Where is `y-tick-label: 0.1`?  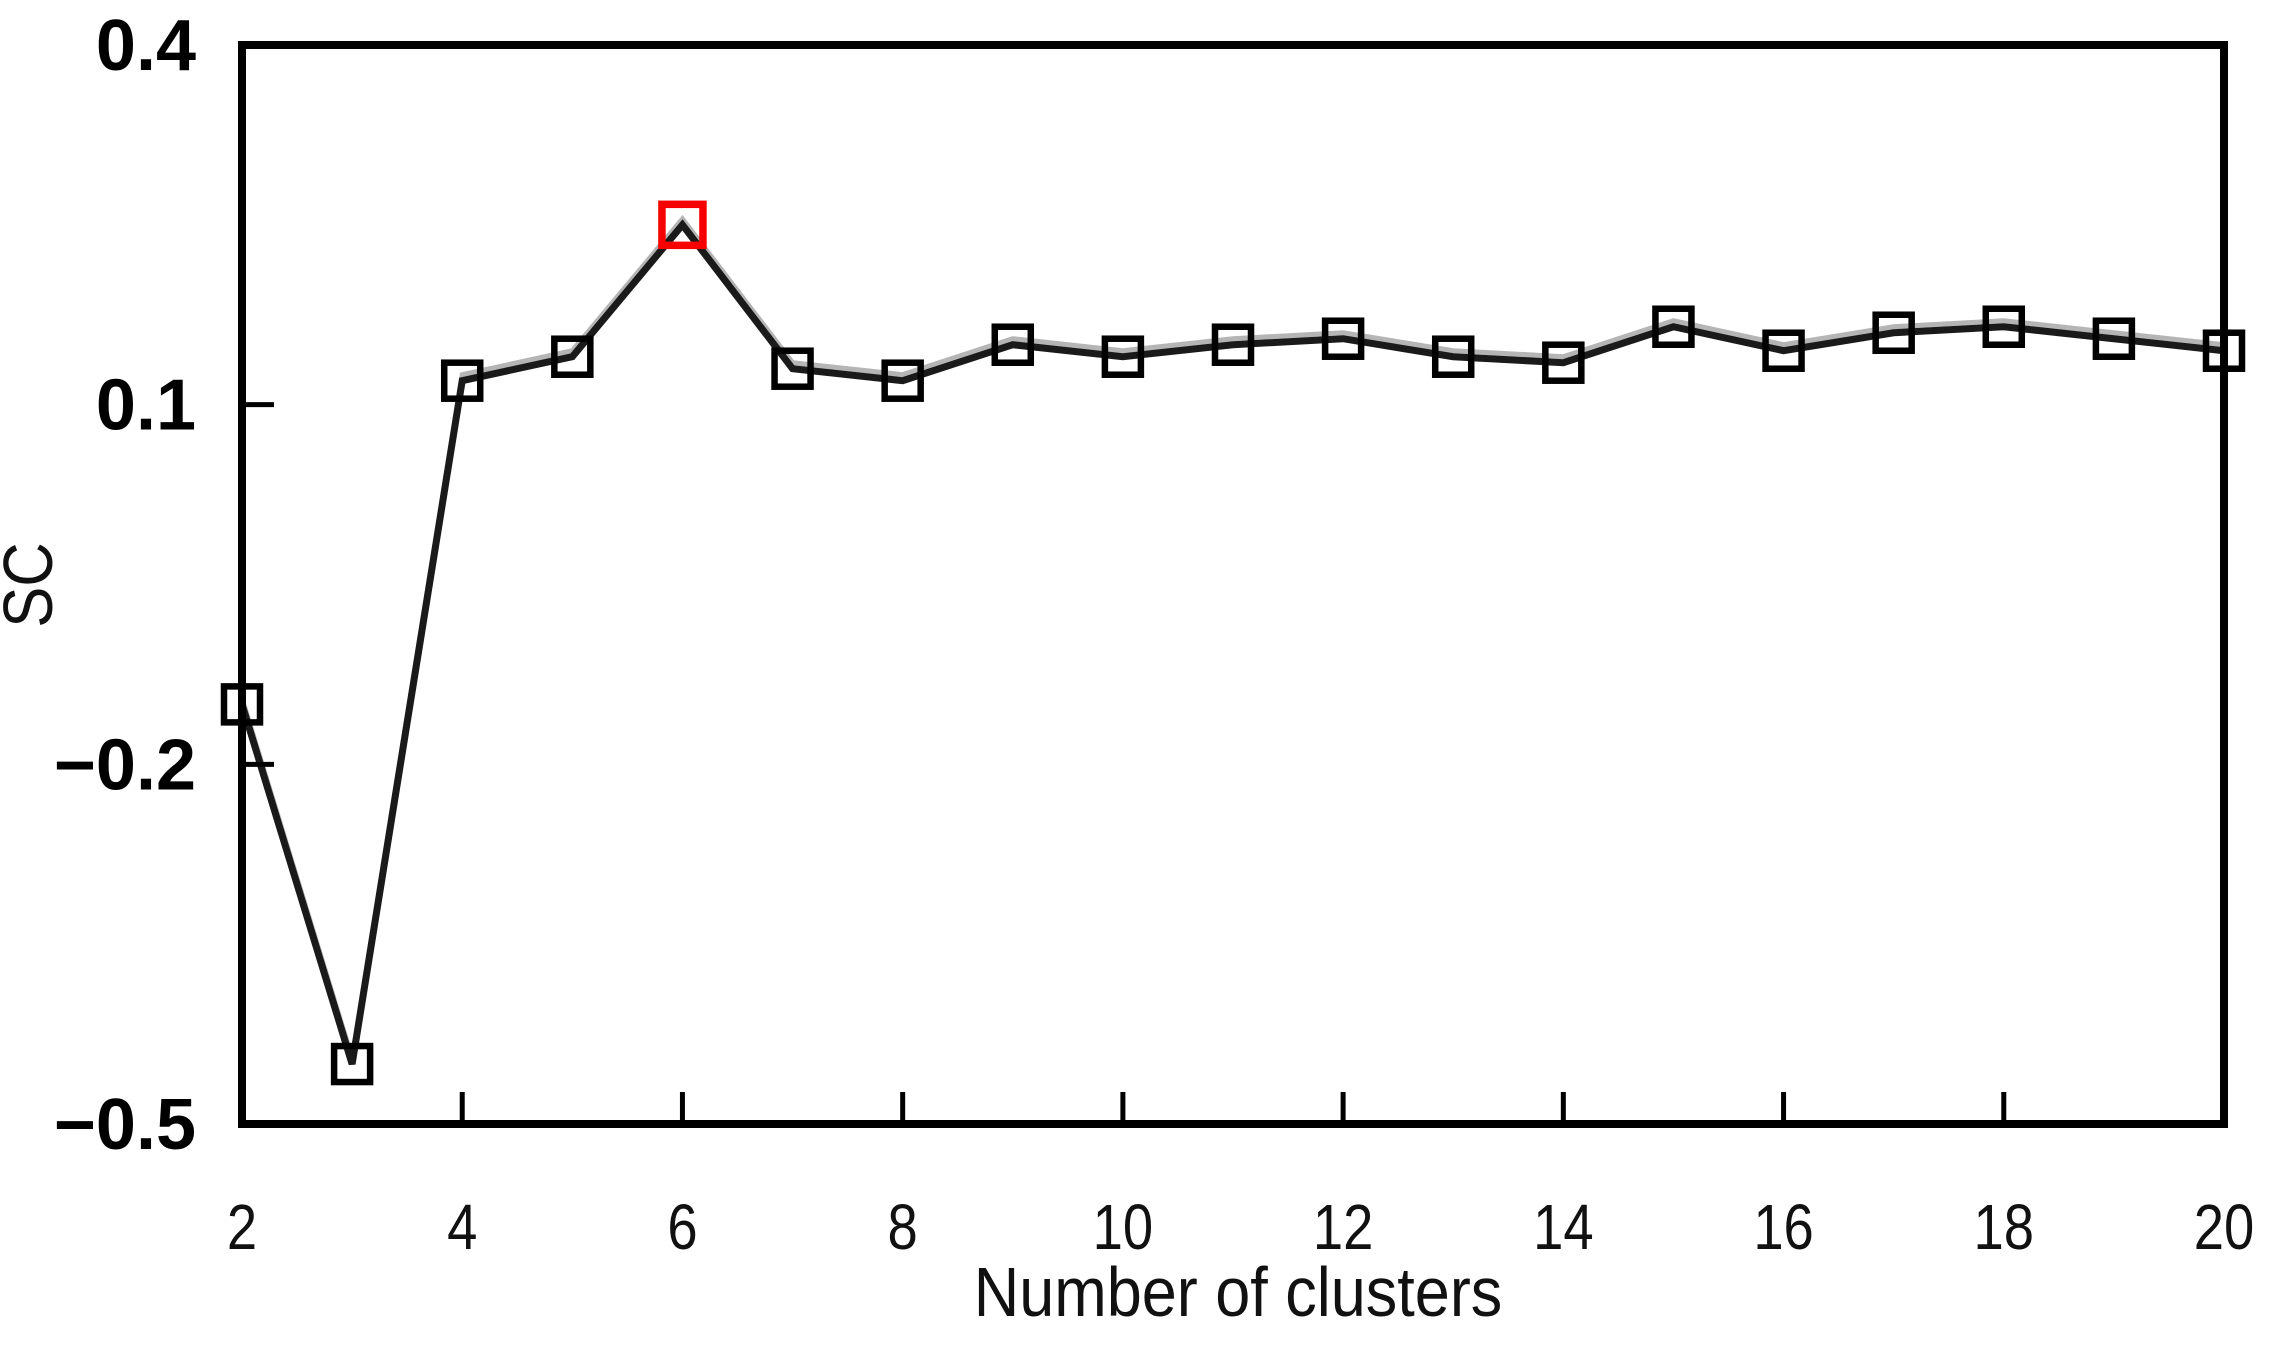 y-tick-label: 0.1 is located at coordinates (146, 406).